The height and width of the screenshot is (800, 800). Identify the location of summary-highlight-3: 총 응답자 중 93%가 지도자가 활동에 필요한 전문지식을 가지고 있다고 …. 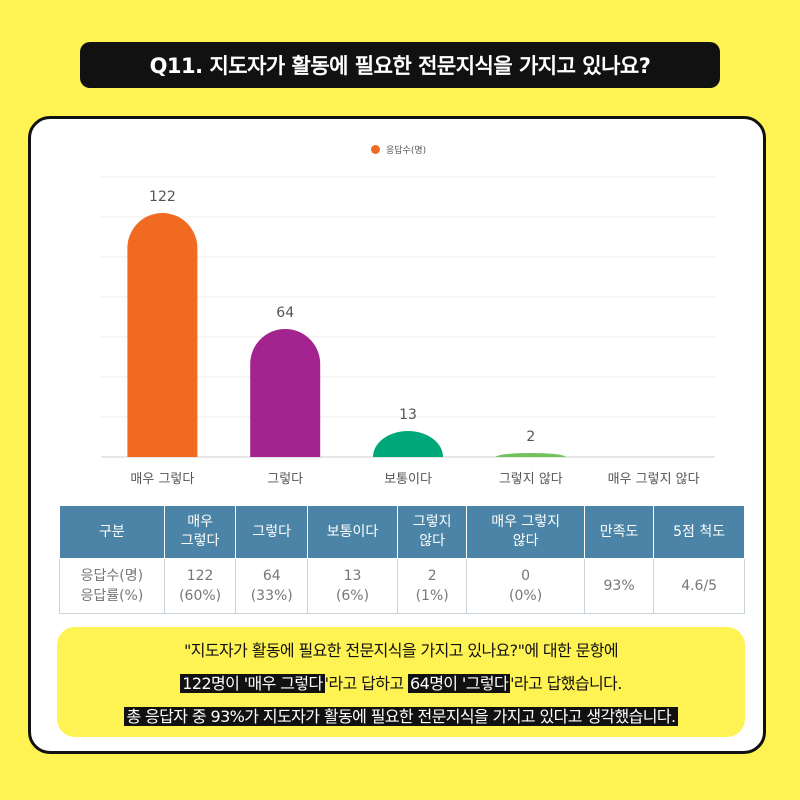
(401, 716).